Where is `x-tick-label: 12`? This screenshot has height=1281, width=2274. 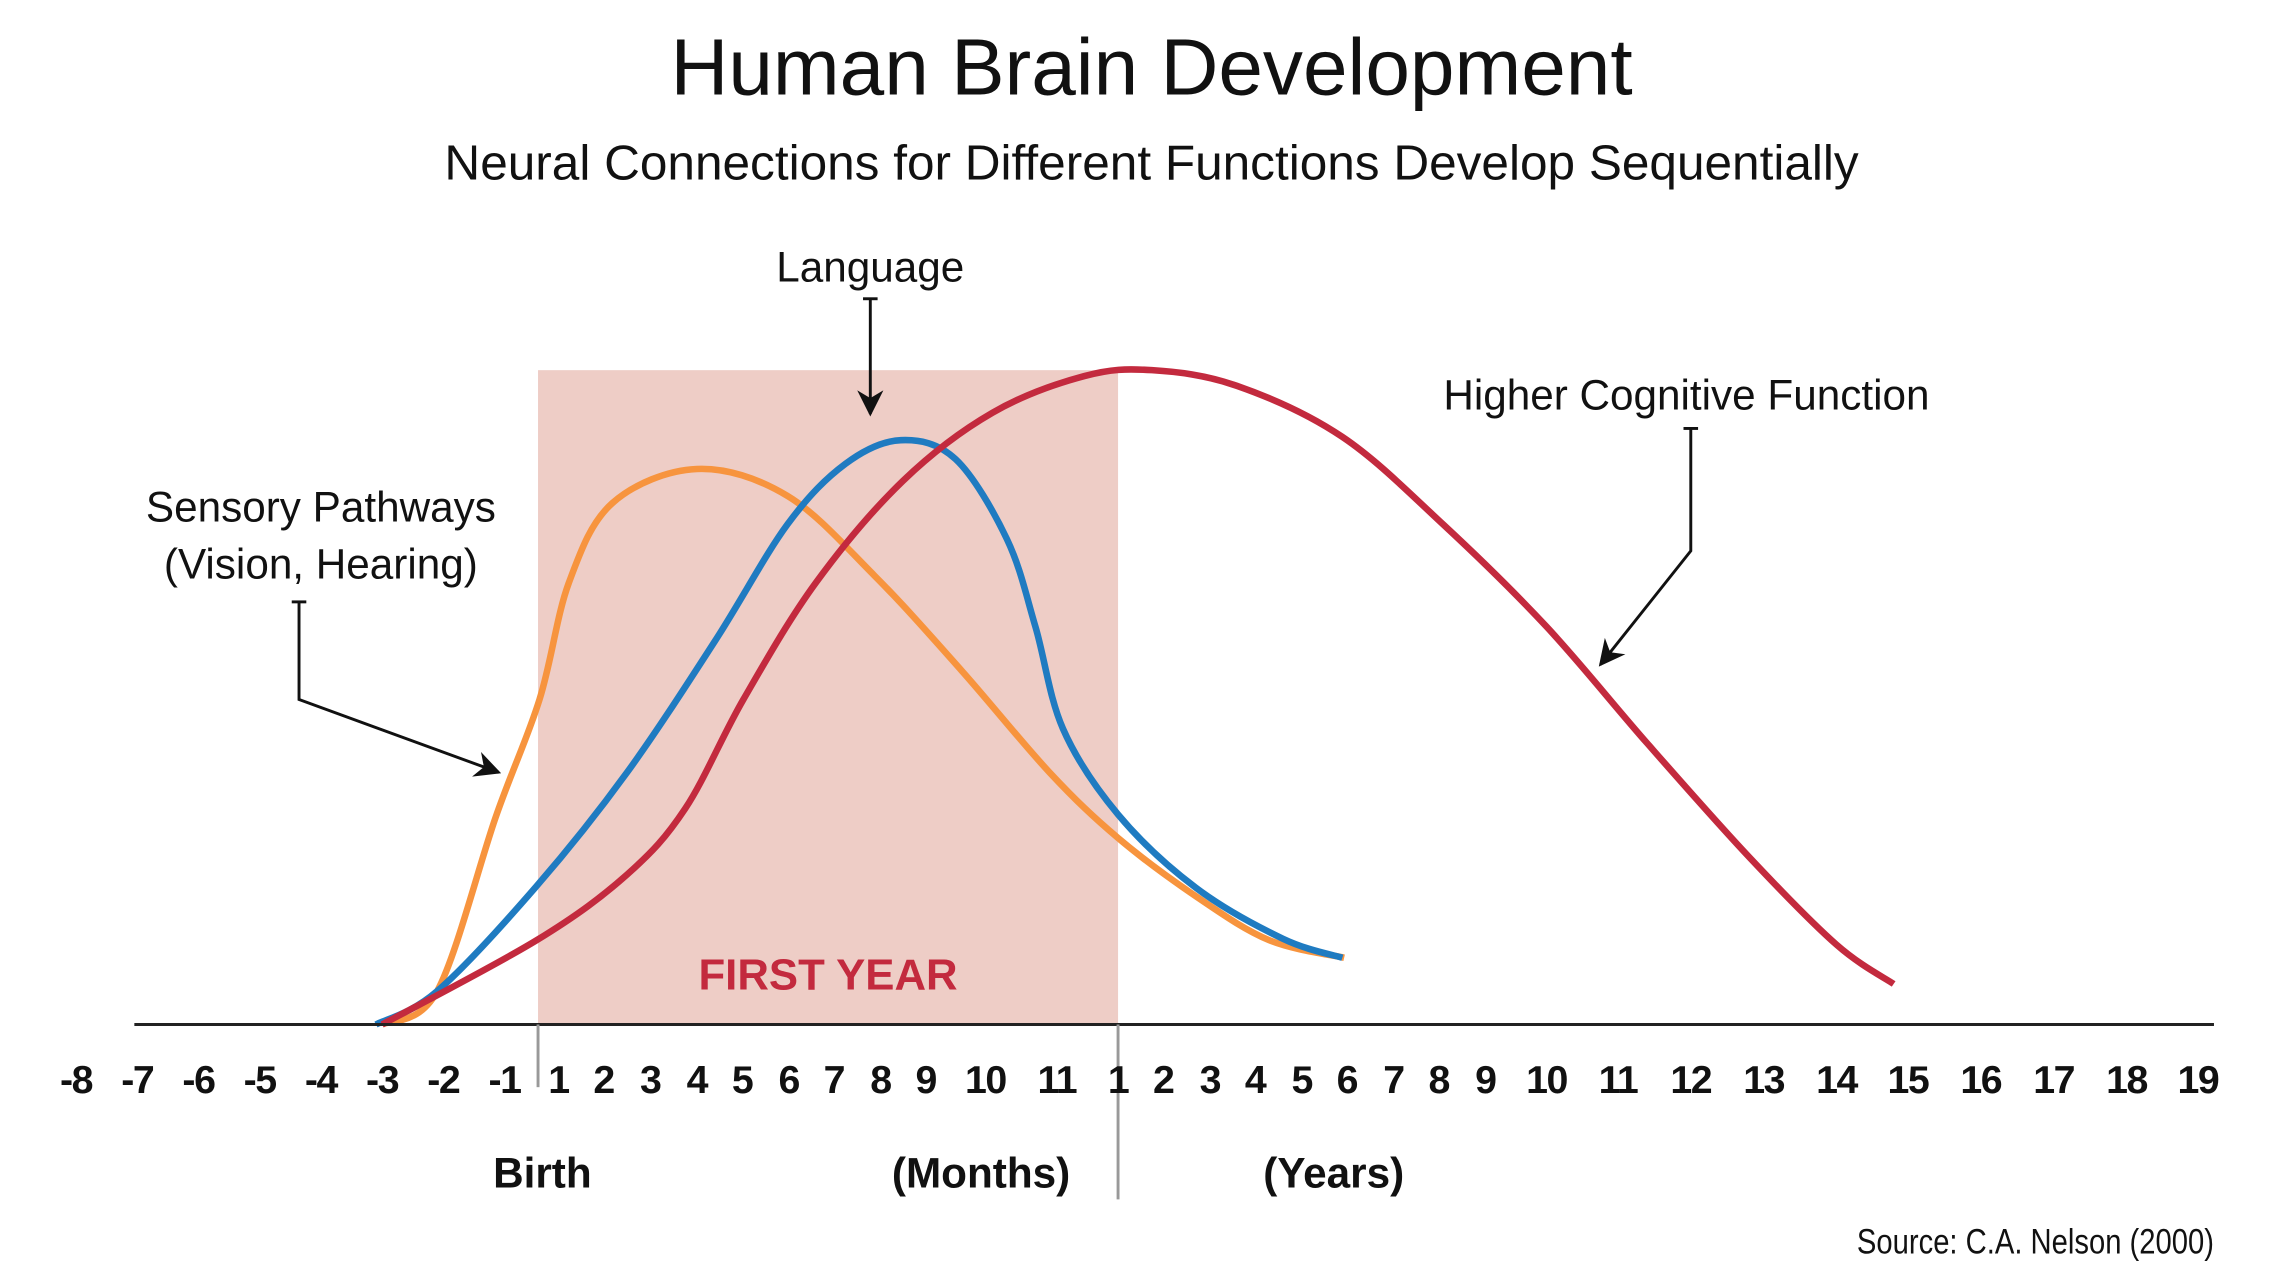 x-tick-label: 12 is located at coordinates (1690, 1080).